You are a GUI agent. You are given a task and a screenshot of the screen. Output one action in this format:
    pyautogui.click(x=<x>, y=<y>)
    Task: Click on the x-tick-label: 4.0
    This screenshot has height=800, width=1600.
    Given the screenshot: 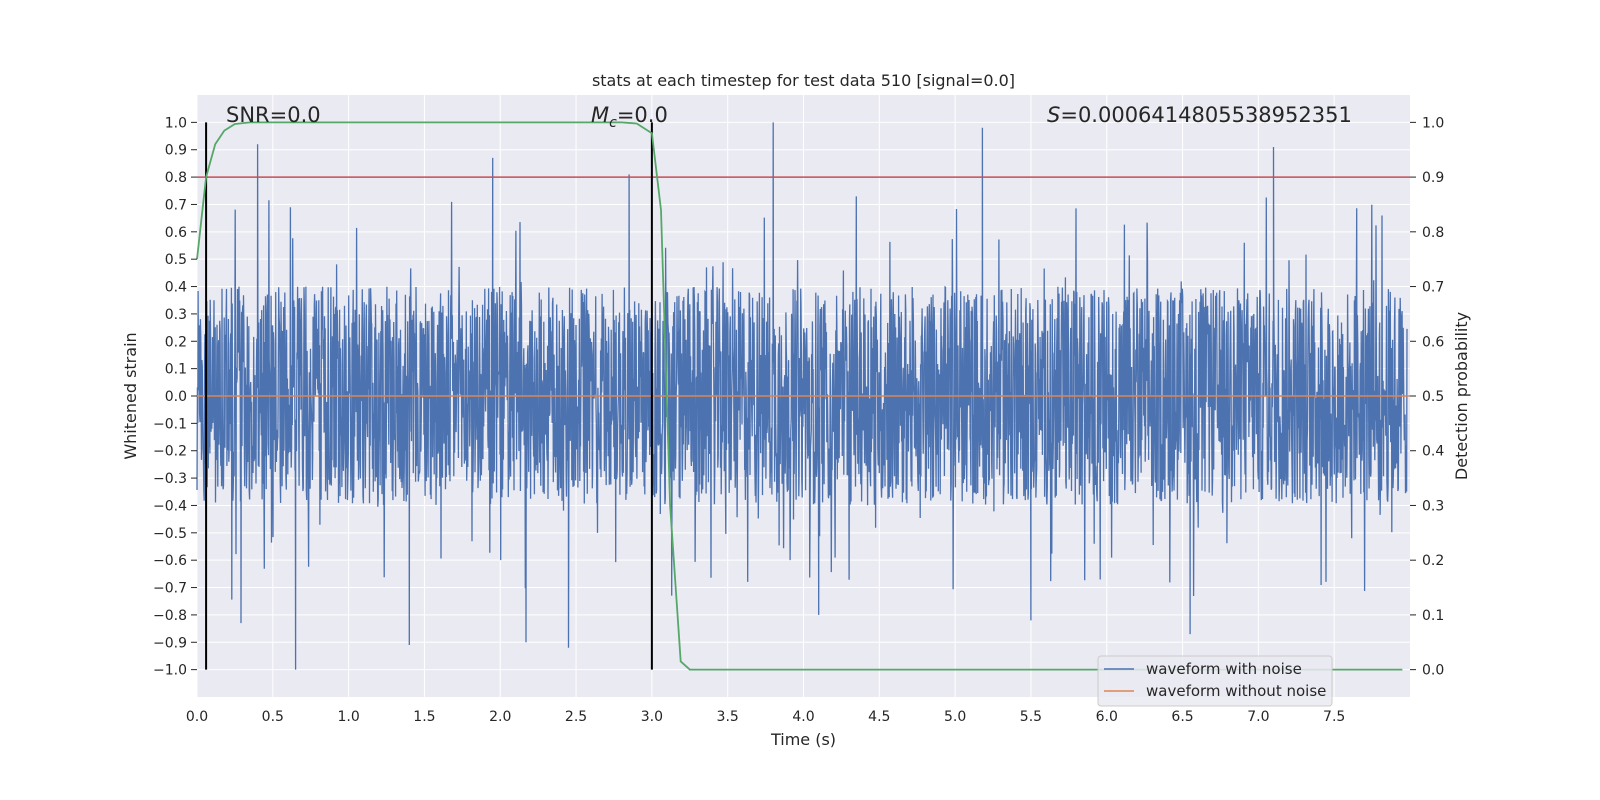 What is the action you would take?
    pyautogui.click(x=803, y=717)
    